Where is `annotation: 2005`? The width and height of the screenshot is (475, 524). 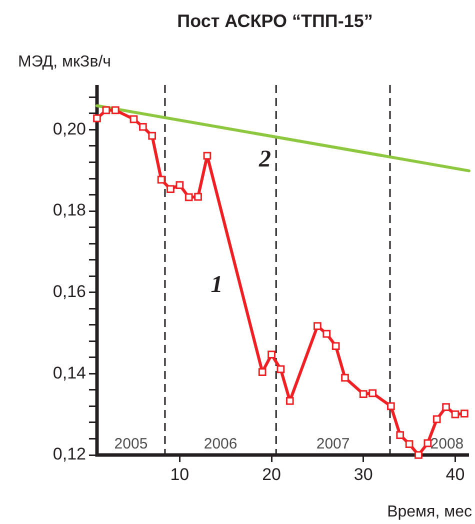 annotation: 2005 is located at coordinates (131, 444).